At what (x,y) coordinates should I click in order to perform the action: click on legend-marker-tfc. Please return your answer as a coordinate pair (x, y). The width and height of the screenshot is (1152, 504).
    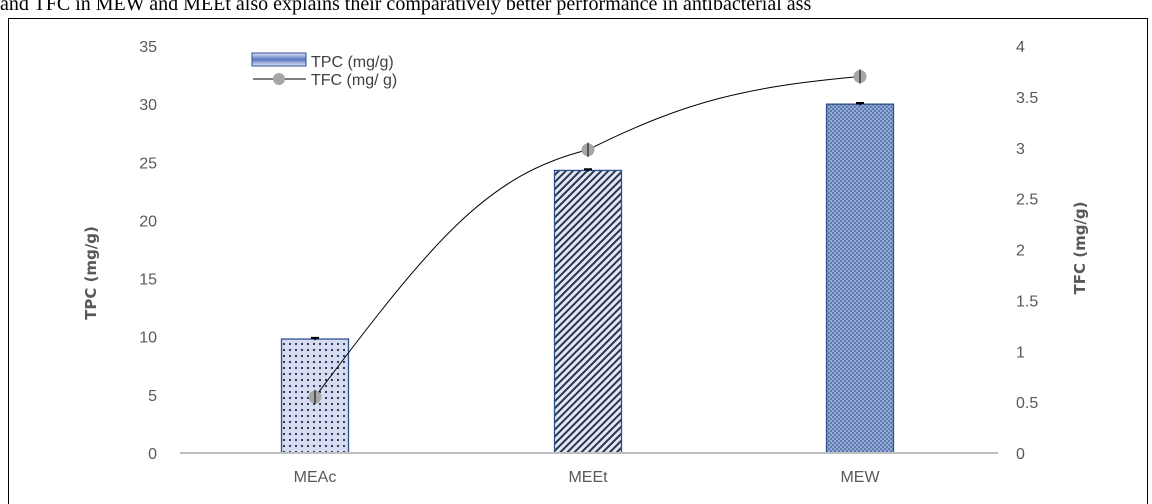
    Looking at the image, I should click on (279, 79).